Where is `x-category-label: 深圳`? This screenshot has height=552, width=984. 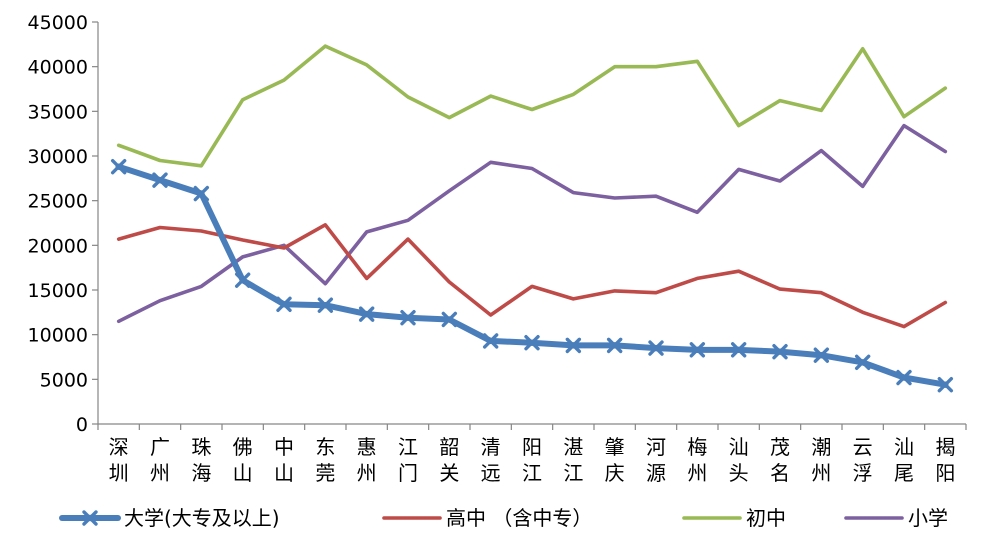
x-category-label: 深圳 is located at coordinates (119, 460).